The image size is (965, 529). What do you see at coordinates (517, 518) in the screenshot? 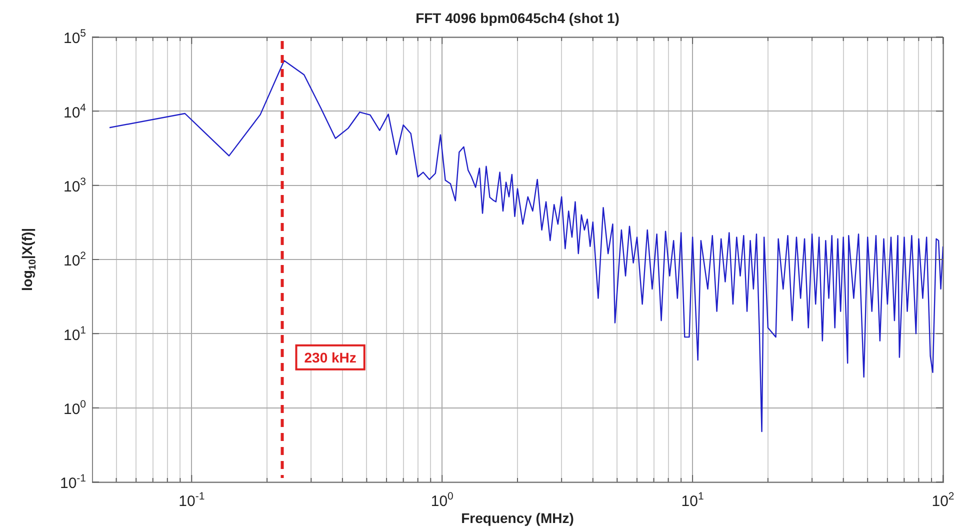
I see `x-axis-title: Frequency (MHz)` at bounding box center [517, 518].